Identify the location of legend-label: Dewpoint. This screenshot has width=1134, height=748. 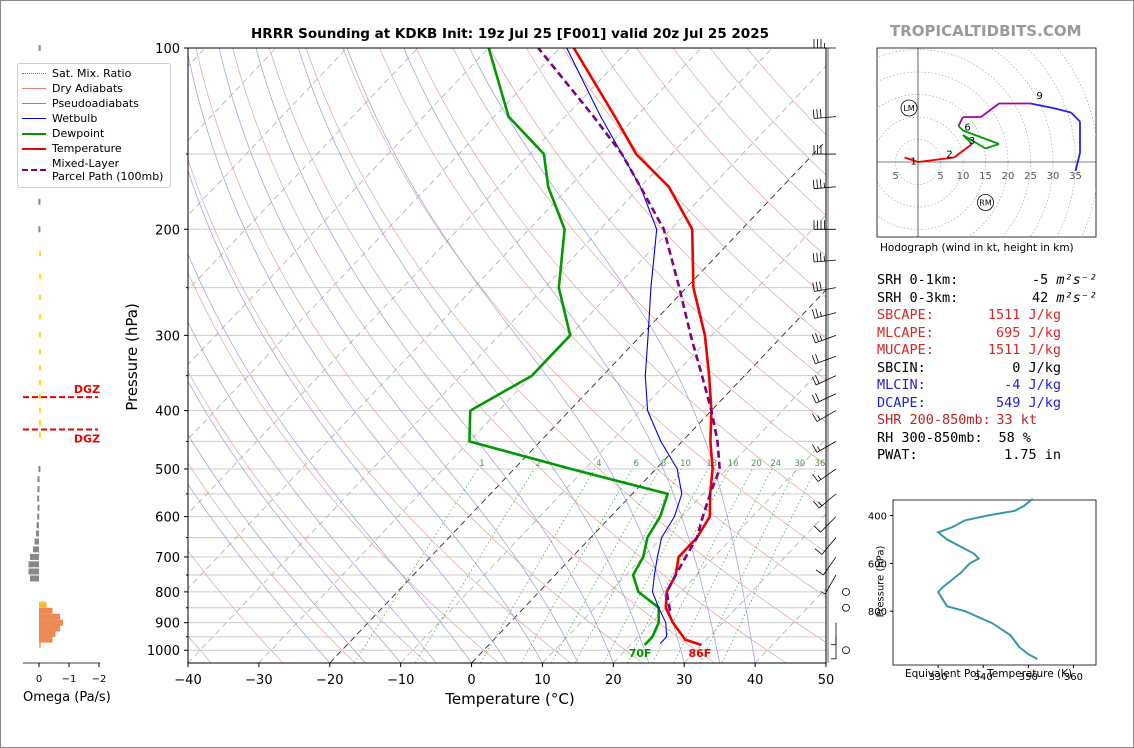
(78, 133).